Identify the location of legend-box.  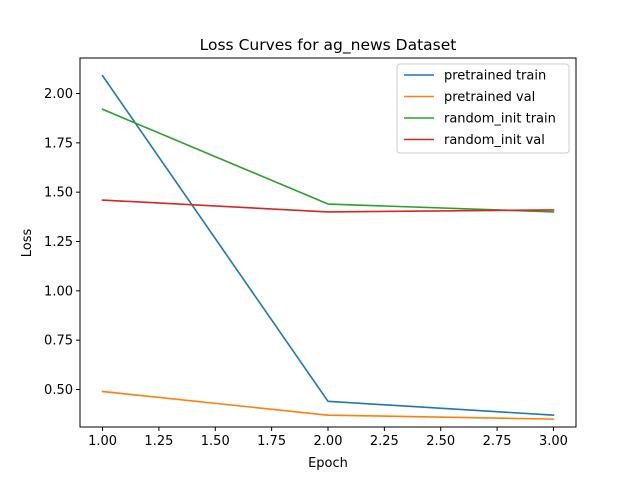
(483, 108).